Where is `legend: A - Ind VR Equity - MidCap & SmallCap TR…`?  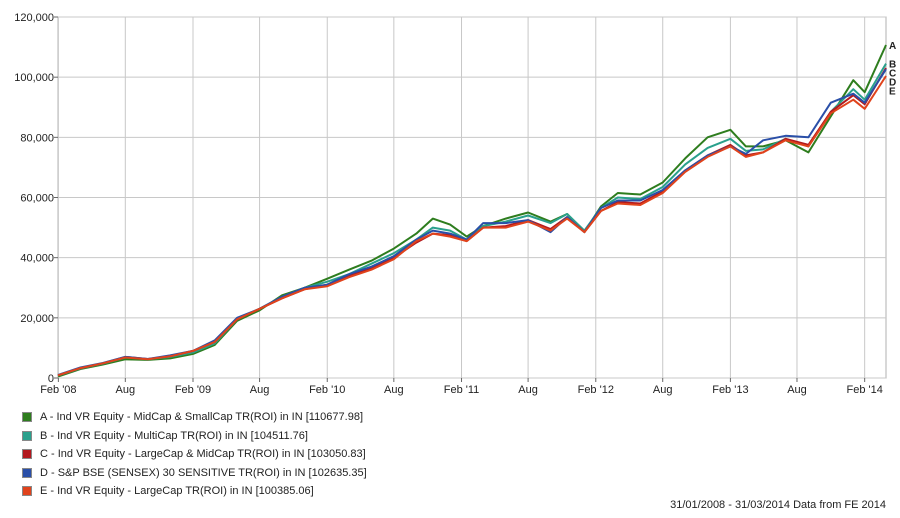
legend: A - Ind VR Equity - MidCap & SmallCap TR… is located at coordinates (194, 454).